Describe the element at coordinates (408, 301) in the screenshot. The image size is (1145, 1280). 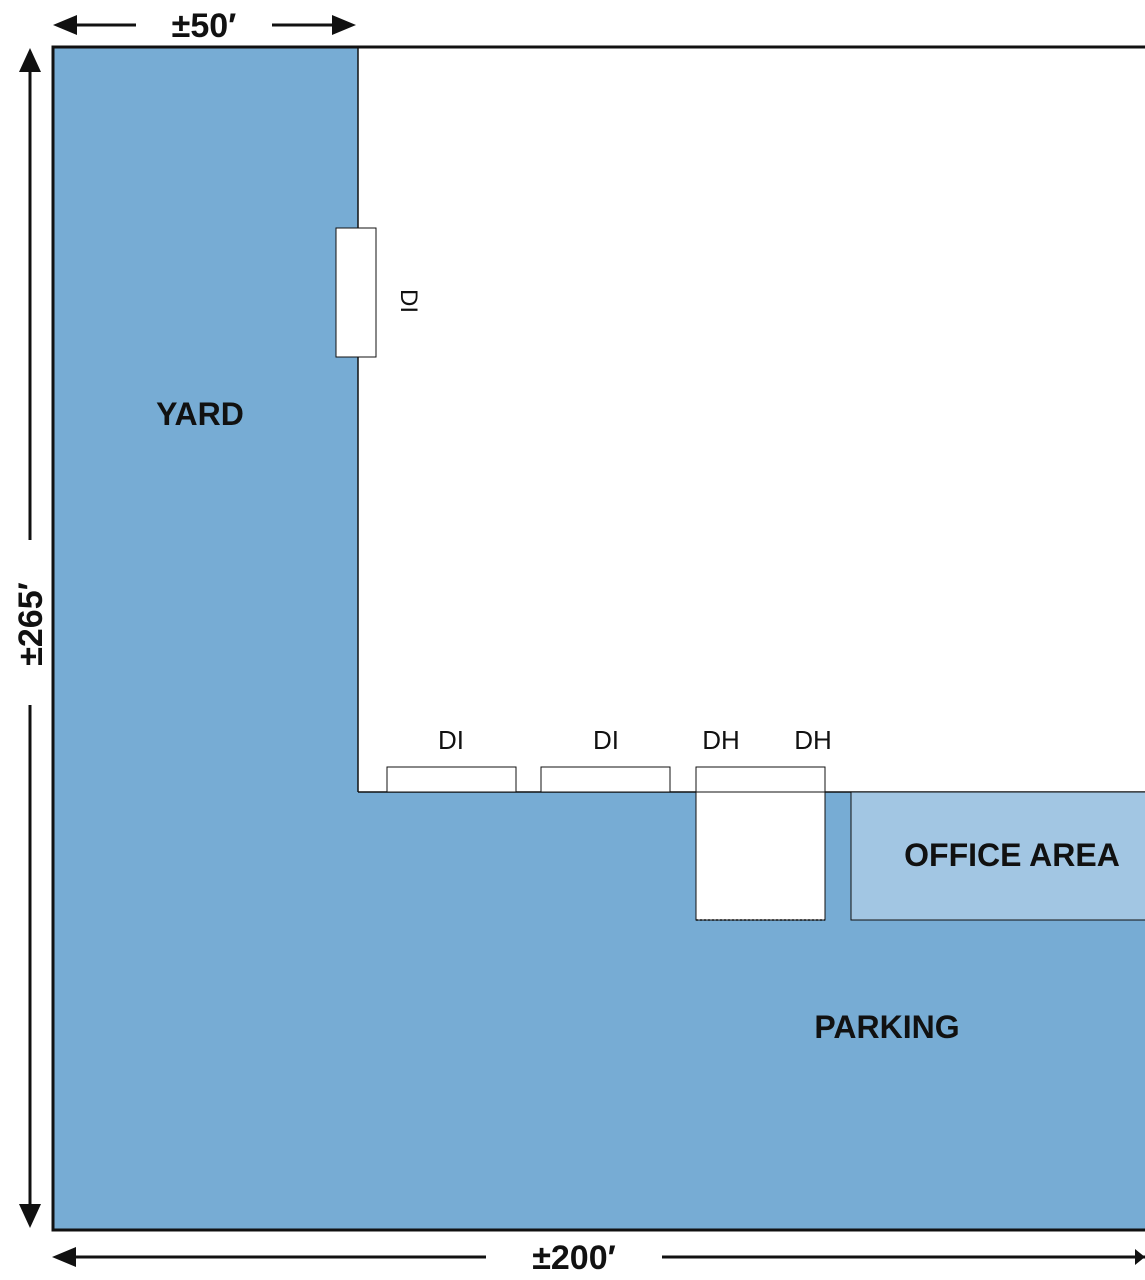
I see `side-door-label: DI` at that location.